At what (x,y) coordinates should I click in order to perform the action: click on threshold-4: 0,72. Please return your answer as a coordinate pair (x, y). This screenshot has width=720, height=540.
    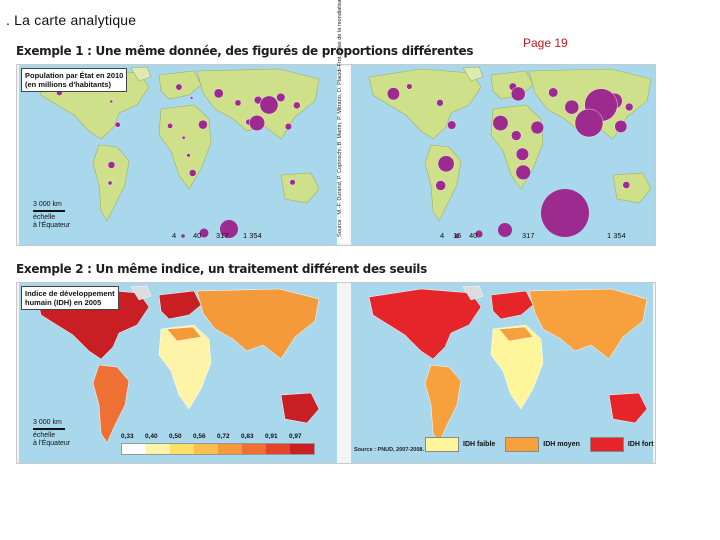
    Looking at the image, I should click on (223, 436).